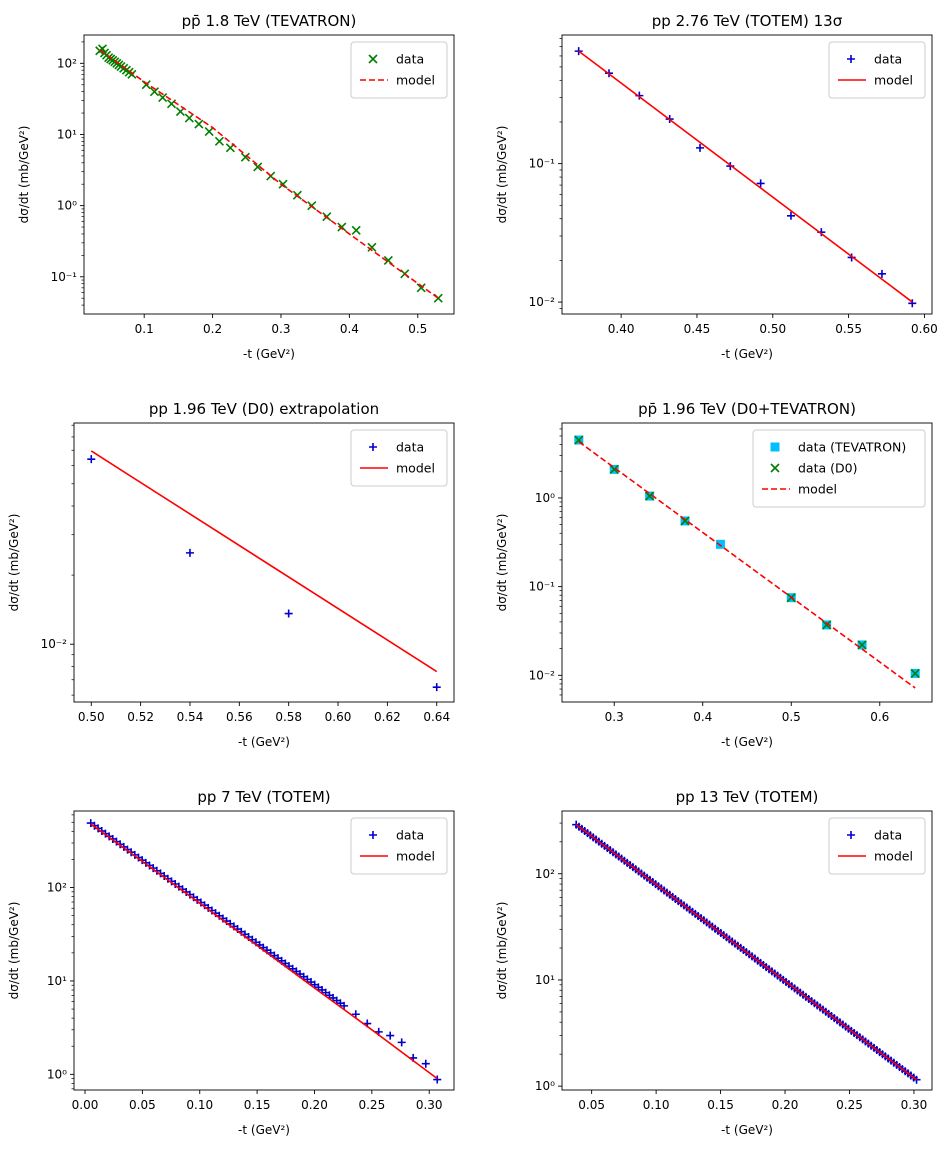  What do you see at coordinates (702, 717) in the screenshot?
I see `x-tick-label: 0.4` at bounding box center [702, 717].